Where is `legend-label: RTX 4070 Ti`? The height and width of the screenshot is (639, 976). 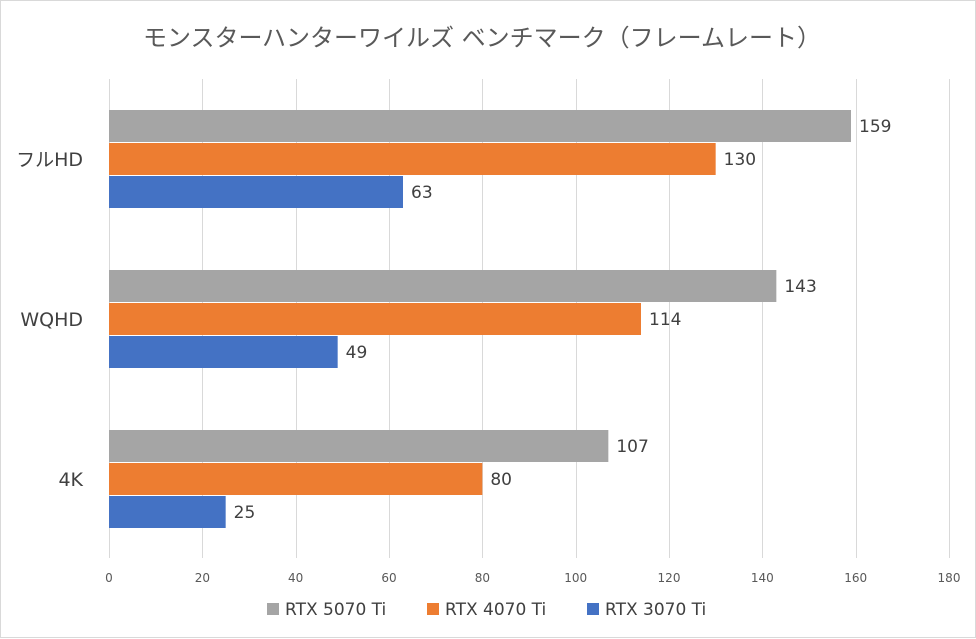 legend-label: RTX 4070 Ti is located at coordinates (495, 610).